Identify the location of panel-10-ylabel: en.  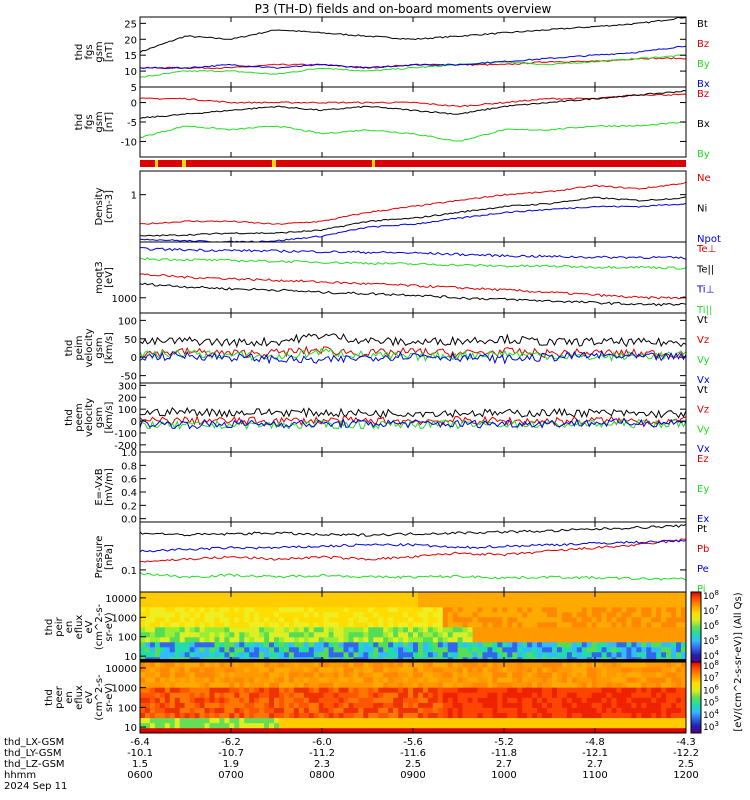
(69, 697).